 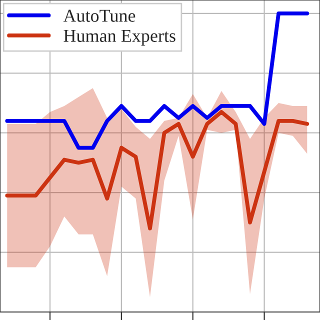 I want to click on legend-label: AutoTune, so click(x=99, y=16).